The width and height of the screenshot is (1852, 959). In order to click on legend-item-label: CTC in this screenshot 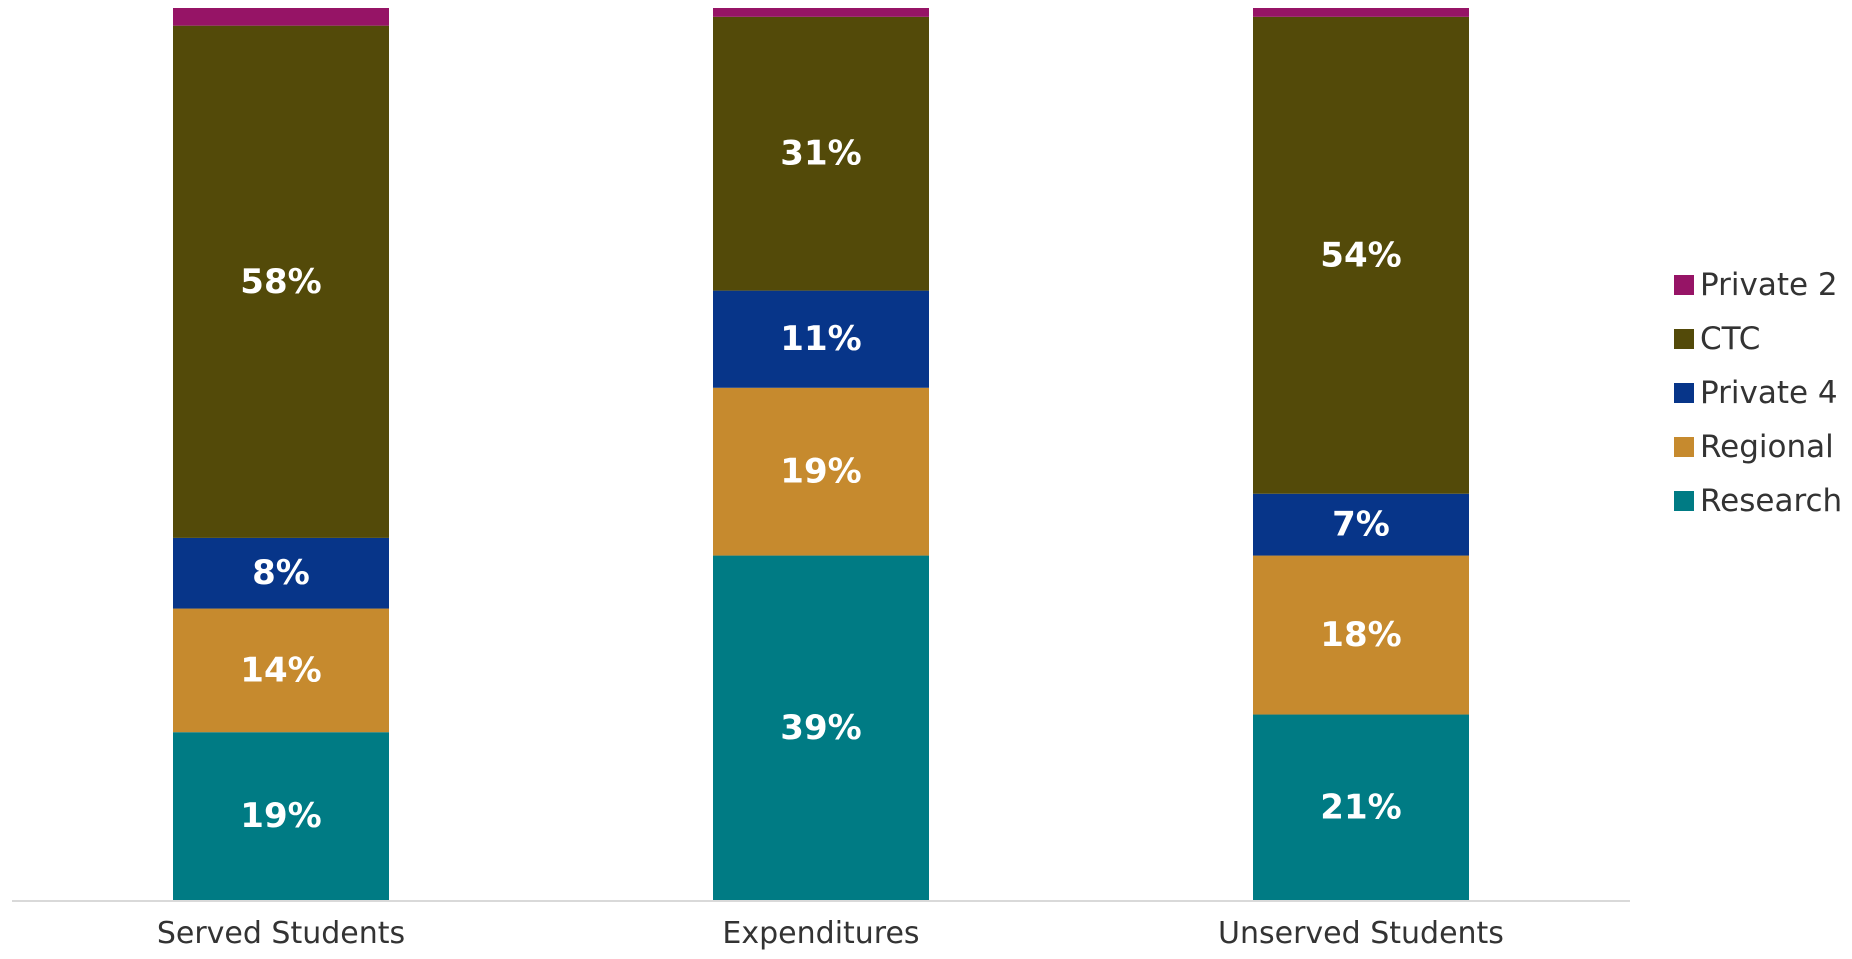, I will do `click(1730, 339)`.